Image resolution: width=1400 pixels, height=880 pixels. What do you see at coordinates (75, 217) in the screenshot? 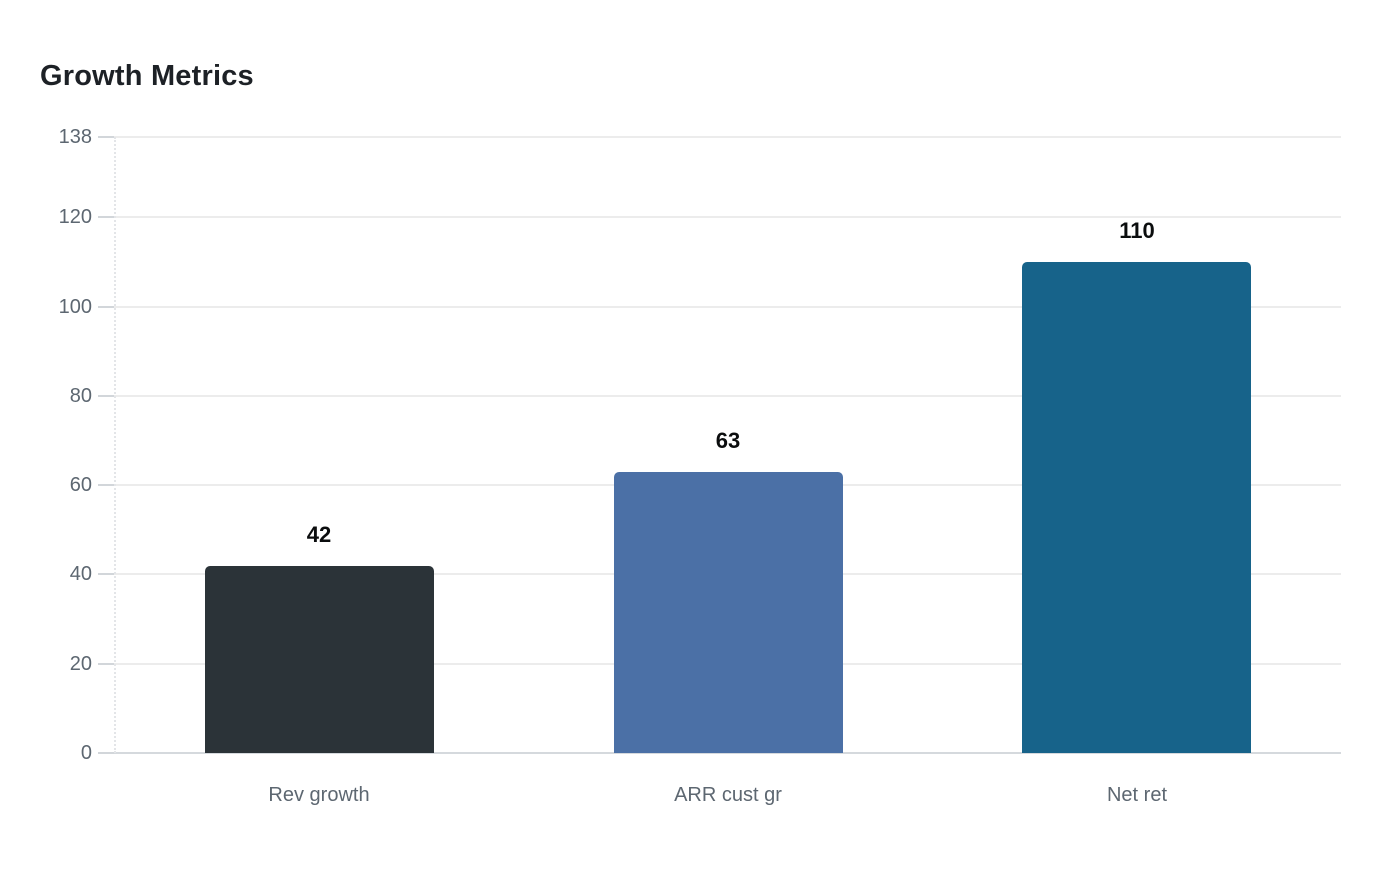
I see `y-tick-label-120: 120` at bounding box center [75, 217].